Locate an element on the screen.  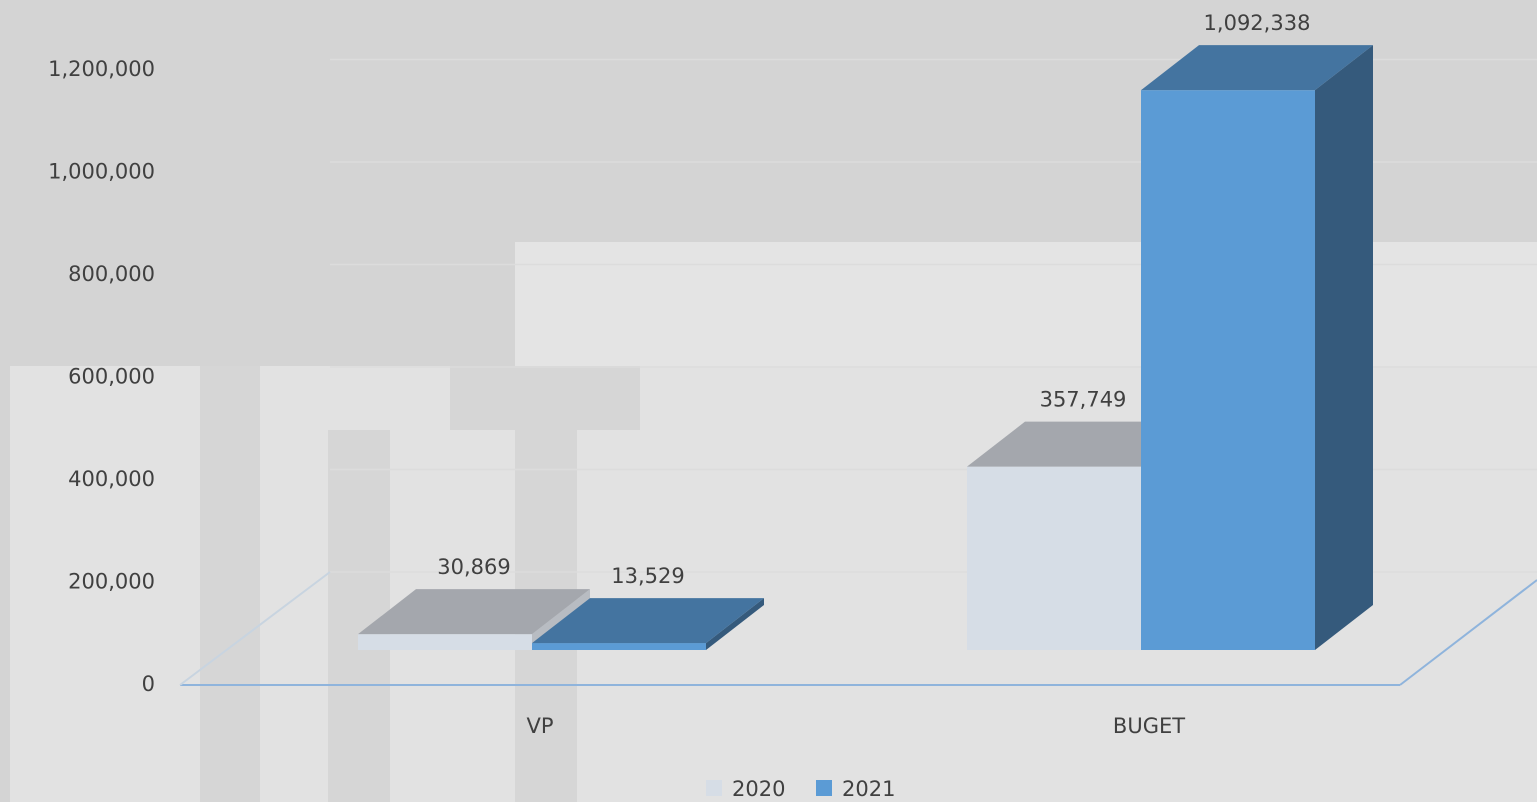
legend-label: 2020 is located at coordinates (758, 789).